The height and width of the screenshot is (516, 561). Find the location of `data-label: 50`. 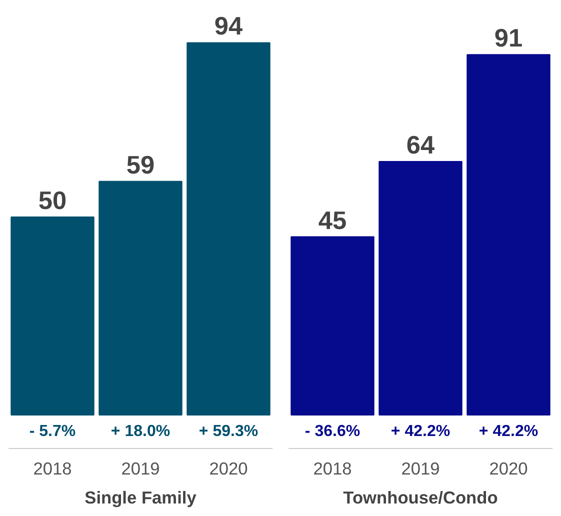

data-label: 50 is located at coordinates (52, 200).